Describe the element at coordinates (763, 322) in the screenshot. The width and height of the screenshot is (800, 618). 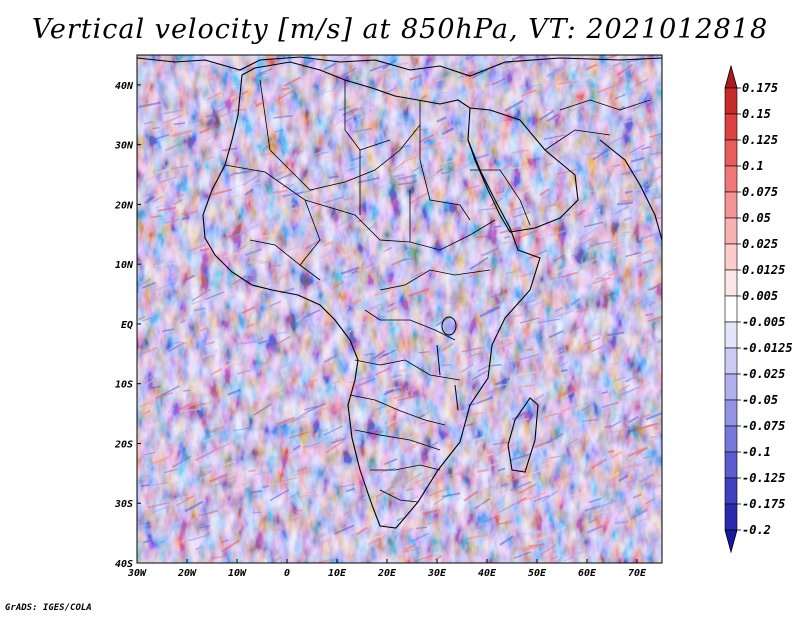
I see `colorbar-label: -0.005` at that location.